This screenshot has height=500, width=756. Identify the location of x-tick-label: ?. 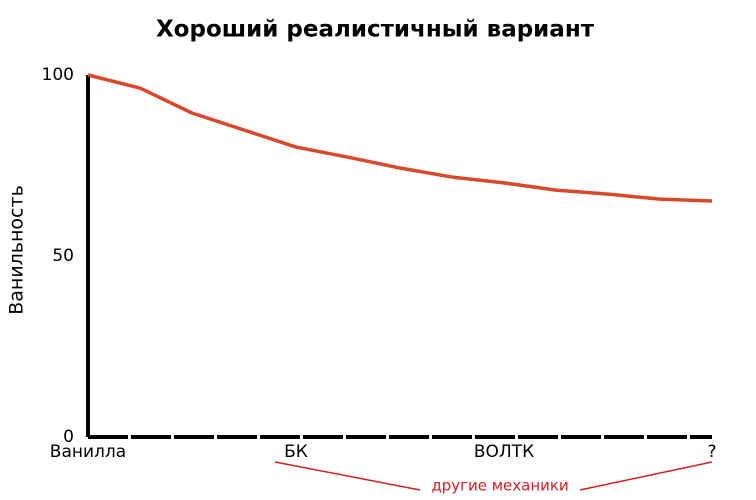
(711, 452).